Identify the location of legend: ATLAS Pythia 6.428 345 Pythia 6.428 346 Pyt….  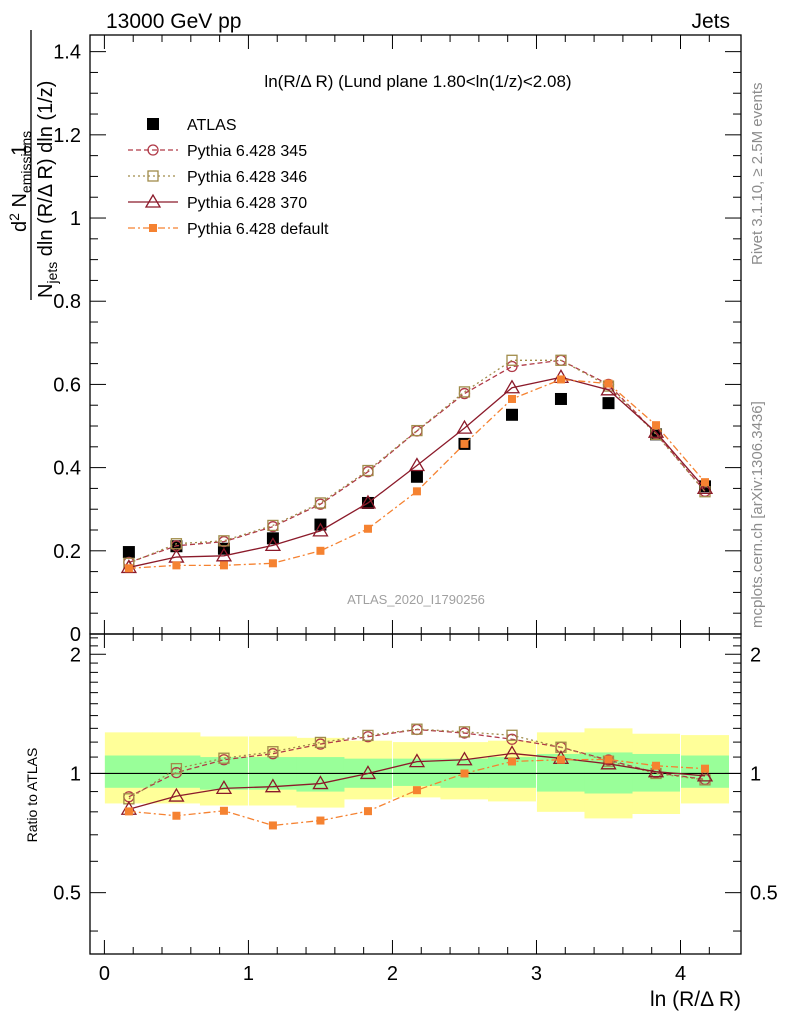
(228, 177).